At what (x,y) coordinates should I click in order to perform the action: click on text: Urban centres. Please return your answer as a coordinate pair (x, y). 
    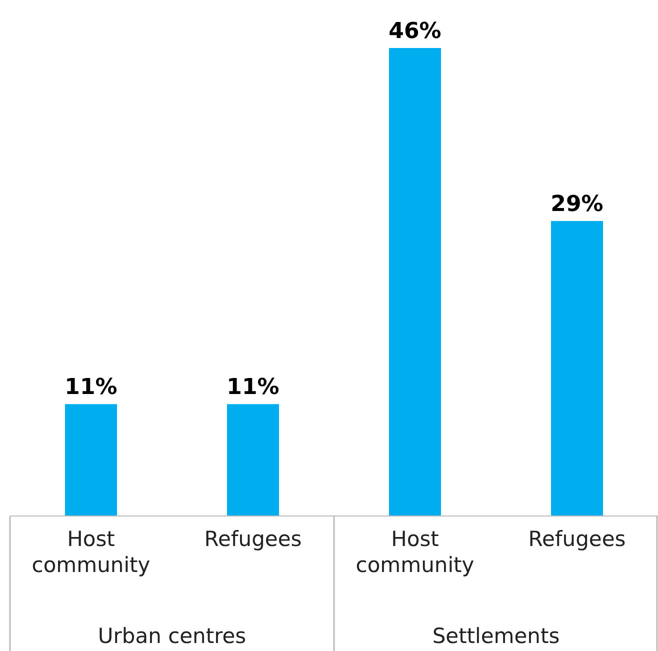
    Looking at the image, I should click on (172, 636).